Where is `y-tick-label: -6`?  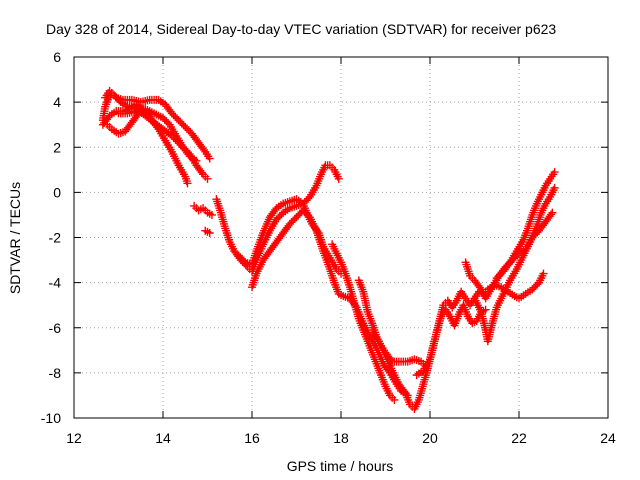 y-tick-label: -6 is located at coordinates (55, 328).